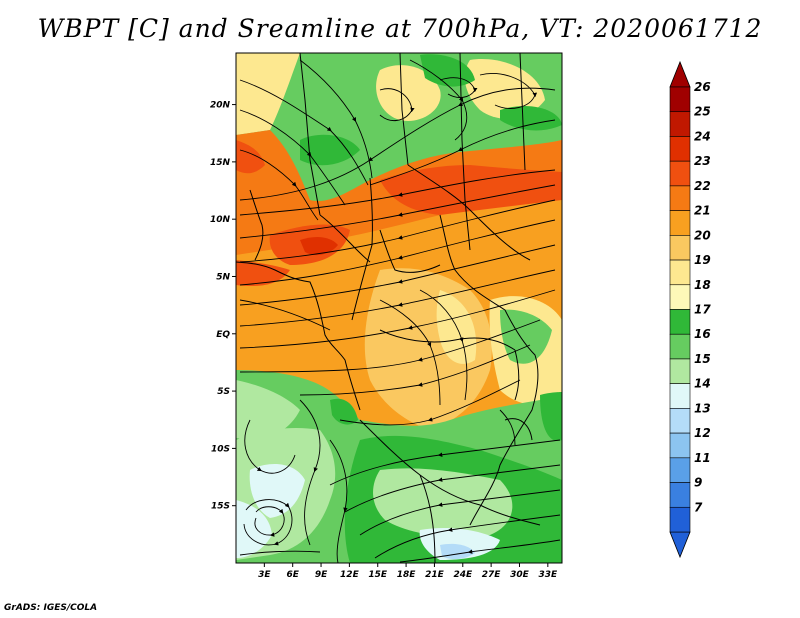 The image size is (800, 618). What do you see at coordinates (702, 186) in the screenshot?
I see `colorbar-label: 22` at bounding box center [702, 186].